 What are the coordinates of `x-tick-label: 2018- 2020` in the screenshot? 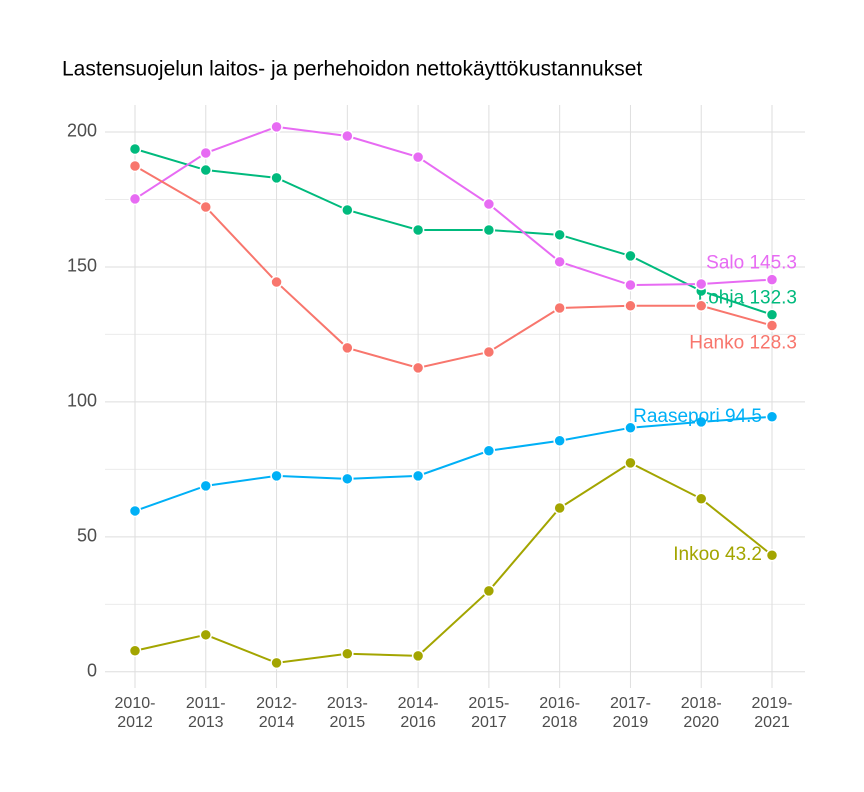 It's located at (701, 713).